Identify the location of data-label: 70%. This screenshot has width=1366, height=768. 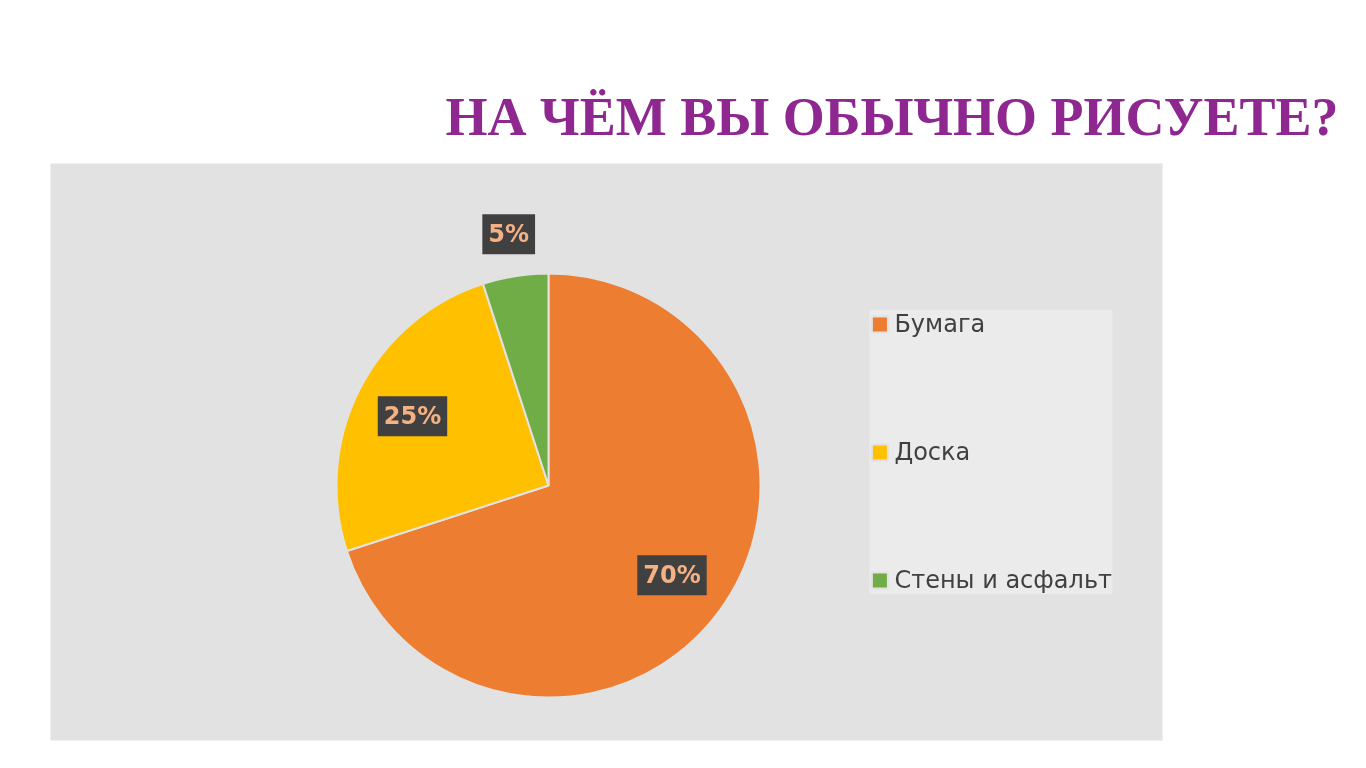
(672, 575).